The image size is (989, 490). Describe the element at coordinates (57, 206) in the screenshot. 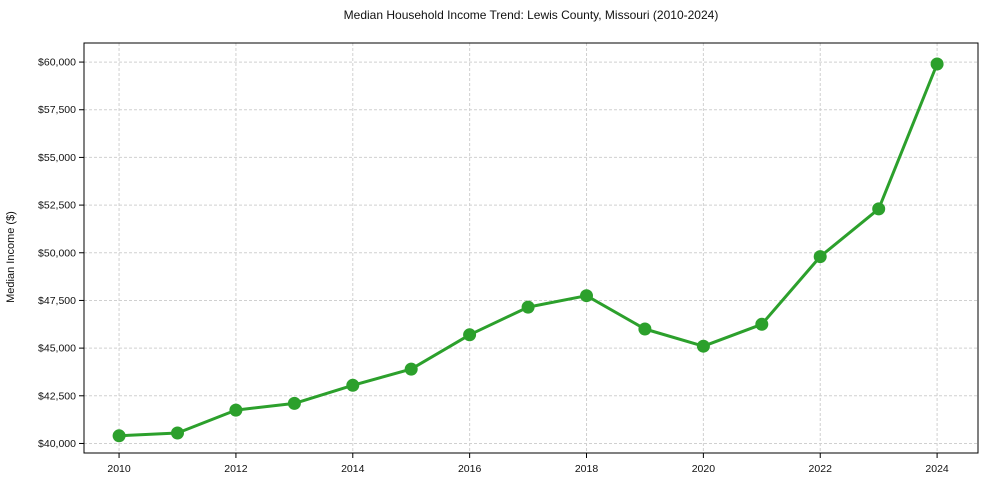

I see `y-tick-label: $52,500` at that location.